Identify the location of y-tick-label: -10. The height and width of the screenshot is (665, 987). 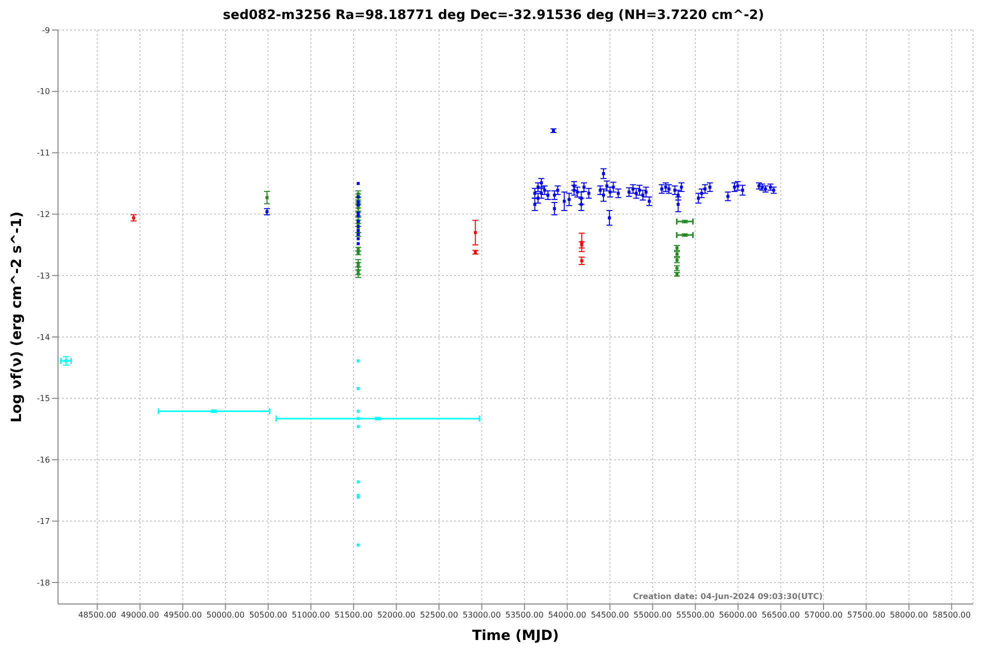
(43, 91).